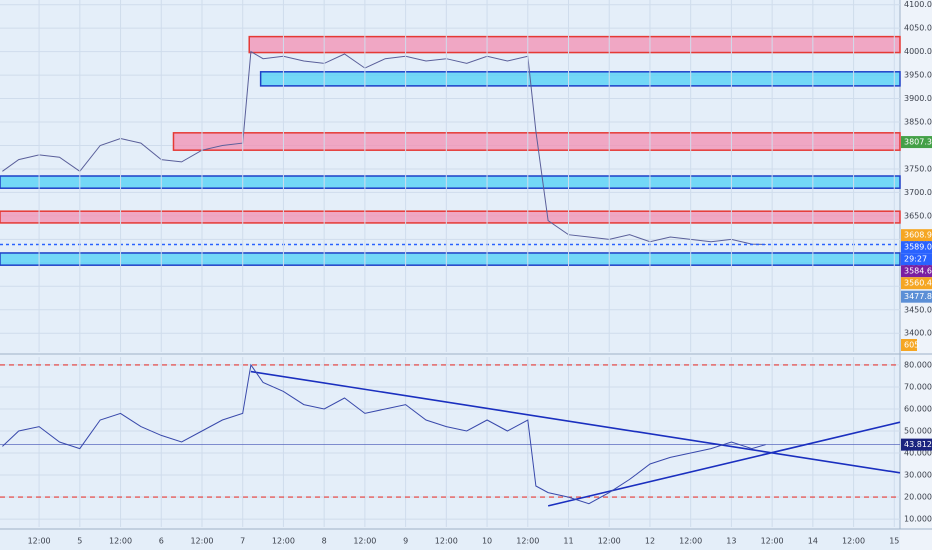 The image size is (932, 550). What do you see at coordinates (918, 475) in the screenshot?
I see `y-tick-label: 30.0000` at bounding box center [918, 475].